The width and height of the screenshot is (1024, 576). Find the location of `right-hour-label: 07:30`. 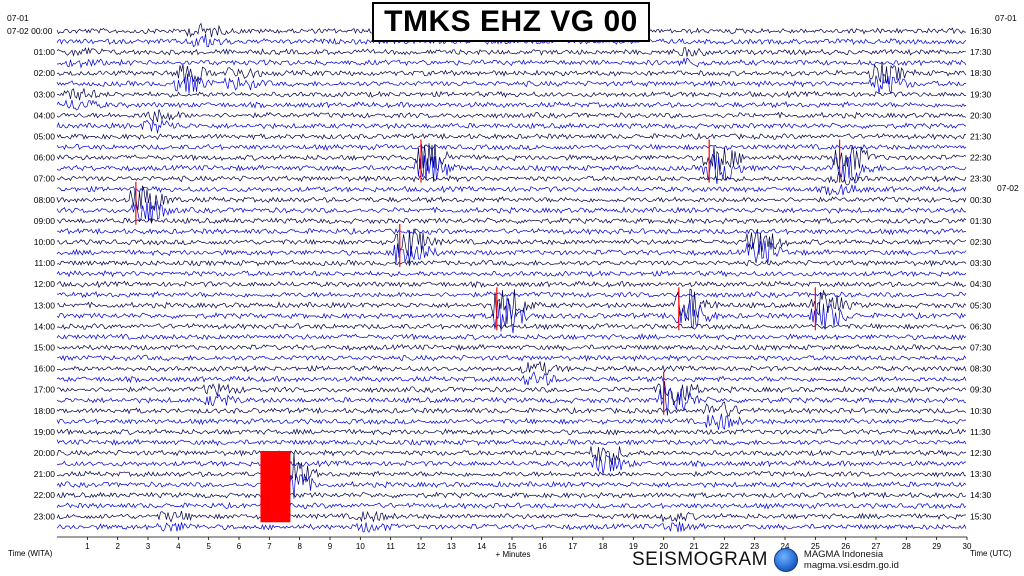

right-hour-label: 07:30 is located at coordinates (981, 348).